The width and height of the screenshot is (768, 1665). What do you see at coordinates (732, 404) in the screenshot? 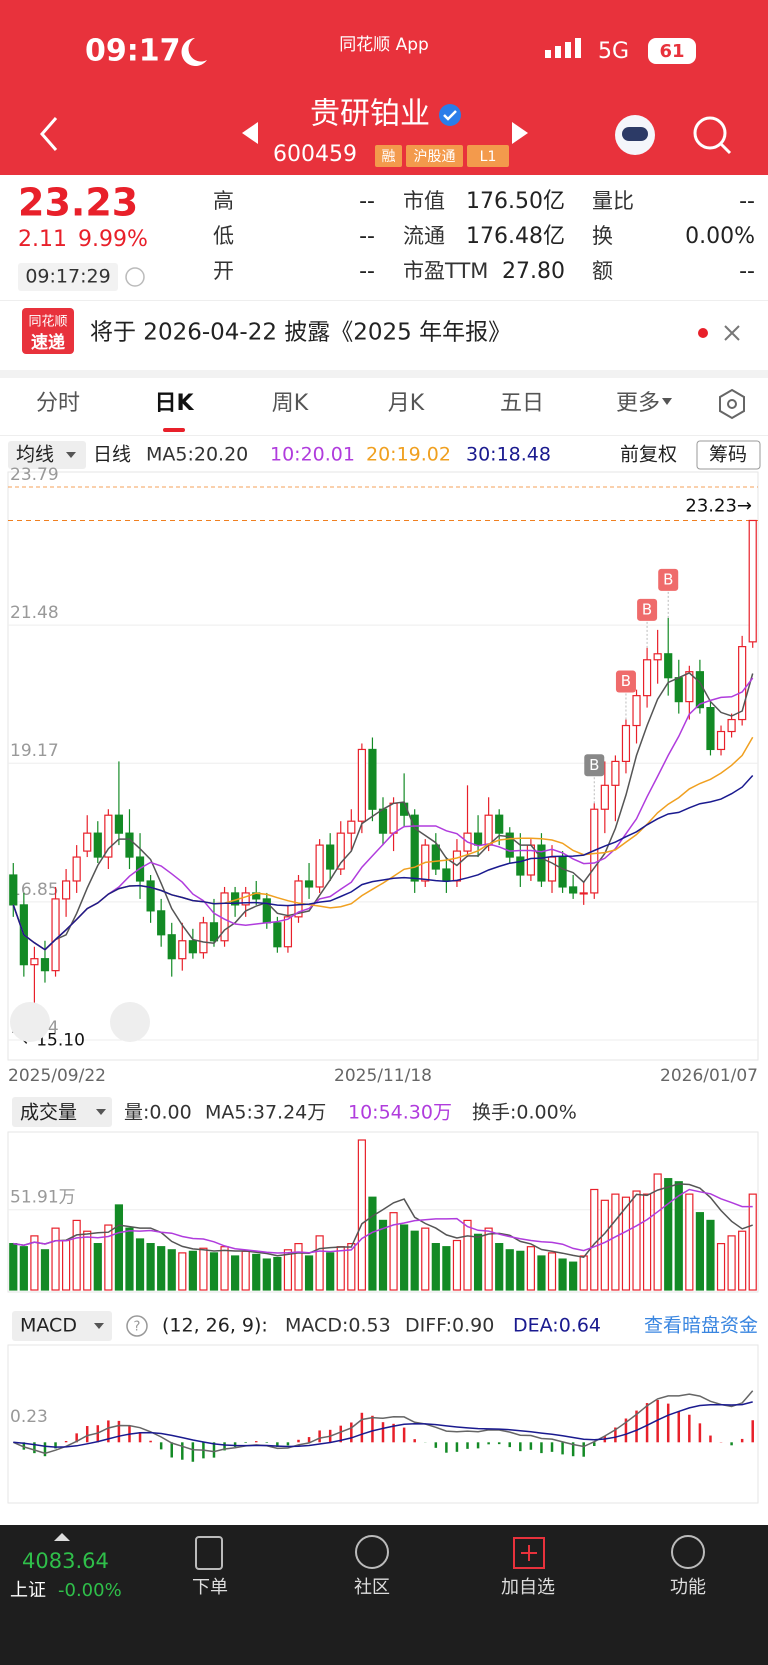
I see `settings-icon` at bounding box center [732, 404].